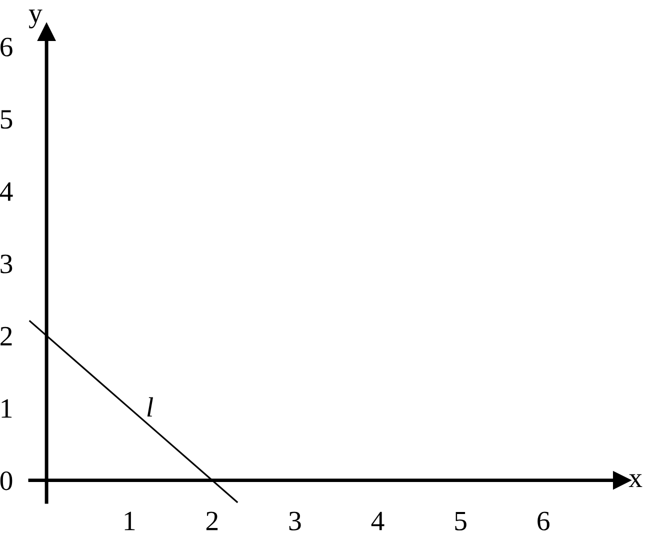 This screenshot has height=552, width=654. What do you see at coordinates (6, 191) in the screenshot?
I see `y-tick-label: 4` at bounding box center [6, 191].